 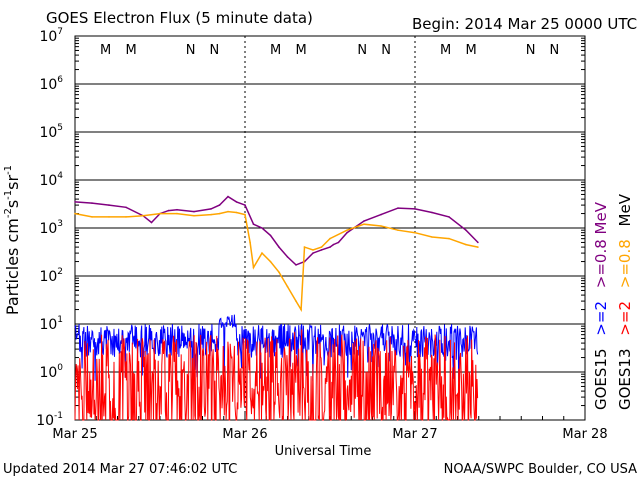 I want to click on legend-goes13-2mev: >=2, so click(x=625, y=318).